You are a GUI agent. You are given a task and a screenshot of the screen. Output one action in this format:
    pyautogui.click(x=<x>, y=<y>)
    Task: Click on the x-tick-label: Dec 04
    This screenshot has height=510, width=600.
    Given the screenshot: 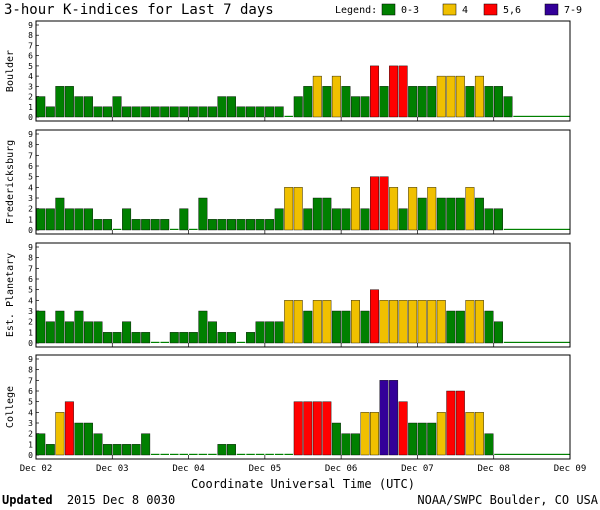 What is the action you would take?
    pyautogui.click(x=188, y=469)
    